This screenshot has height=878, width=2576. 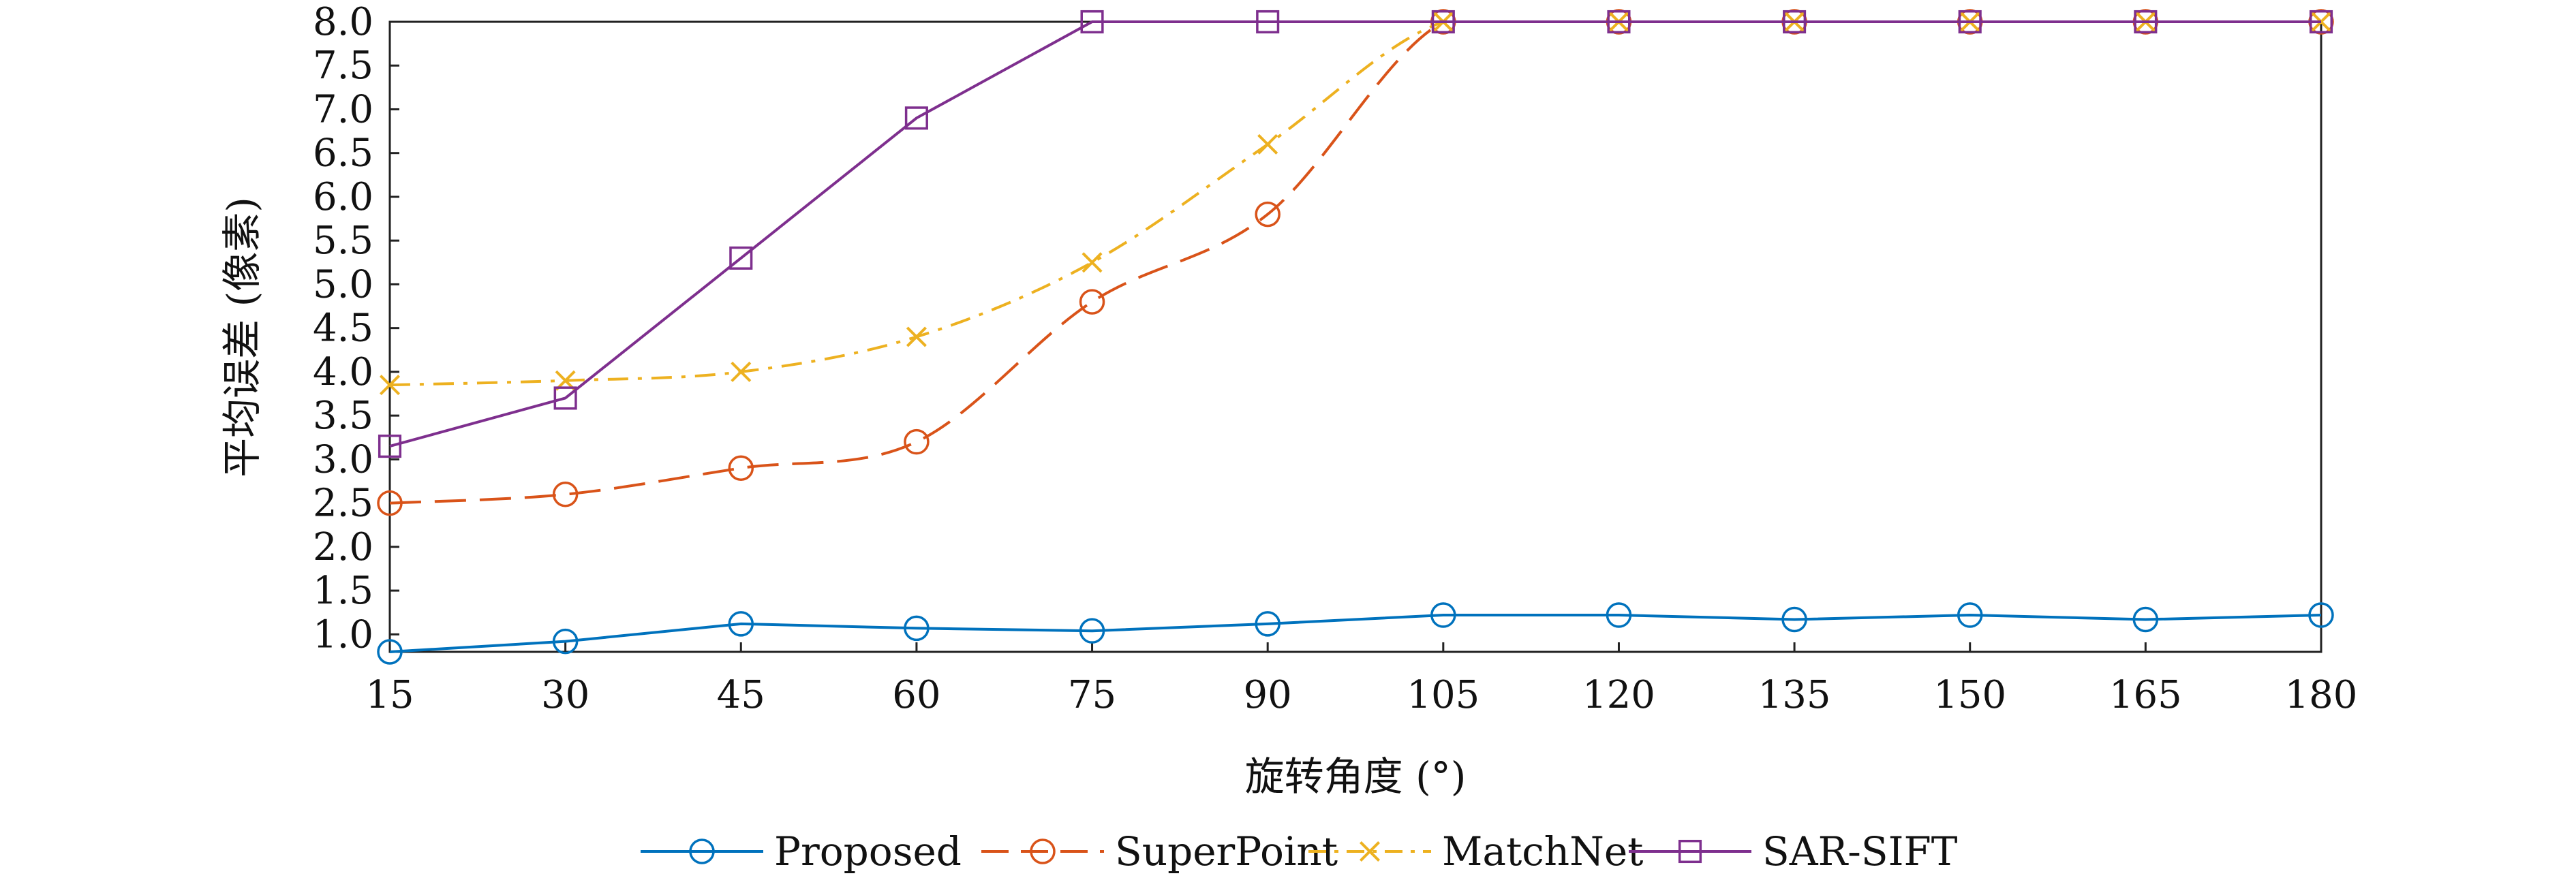 I want to click on y-tick-label: 3.5, so click(x=343, y=416).